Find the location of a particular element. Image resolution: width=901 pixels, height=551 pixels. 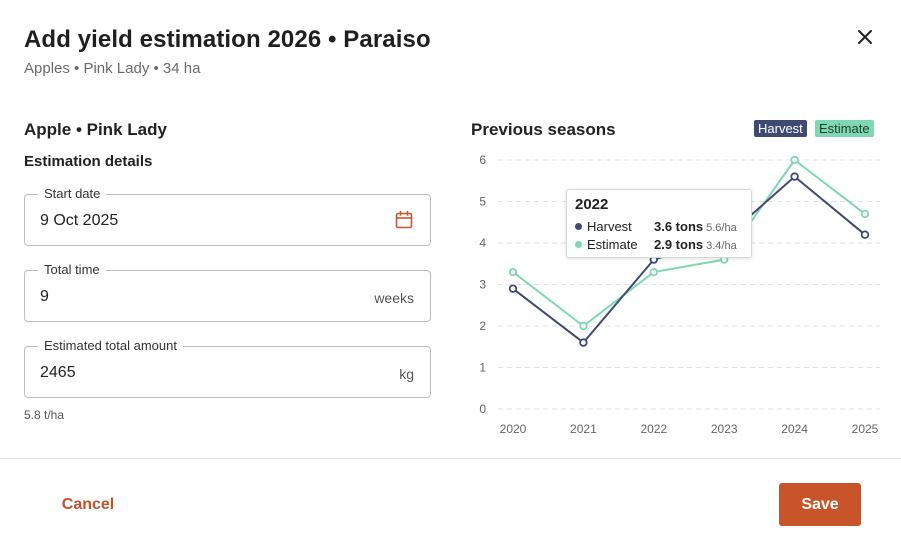

tooltip-year: 2022 is located at coordinates (592, 204).